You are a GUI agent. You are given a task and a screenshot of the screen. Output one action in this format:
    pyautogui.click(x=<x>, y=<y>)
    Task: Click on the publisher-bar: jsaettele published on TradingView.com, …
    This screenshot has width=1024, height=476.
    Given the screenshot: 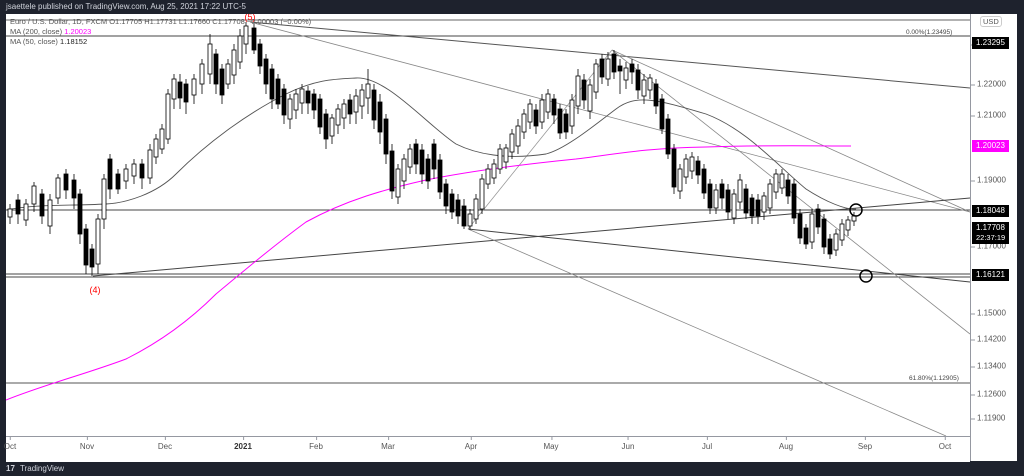 What is the action you would take?
    pyautogui.click(x=512, y=7)
    